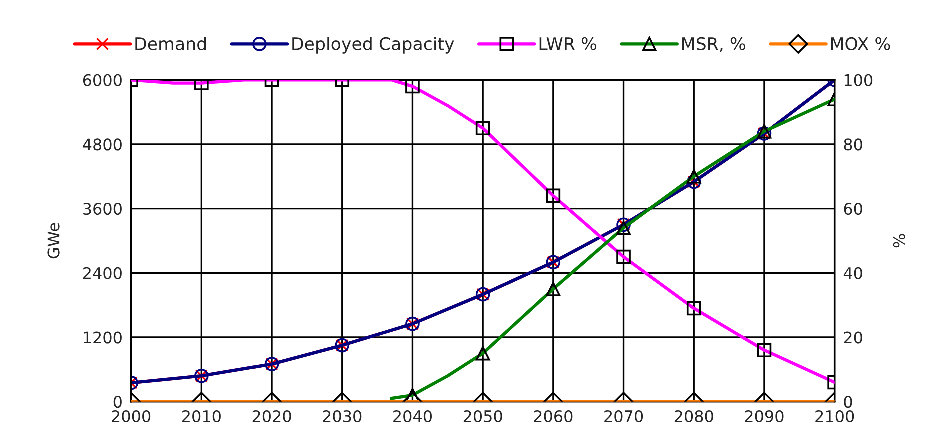 The image size is (938, 445). I want to click on x-tick-label: 2100, so click(835, 416).